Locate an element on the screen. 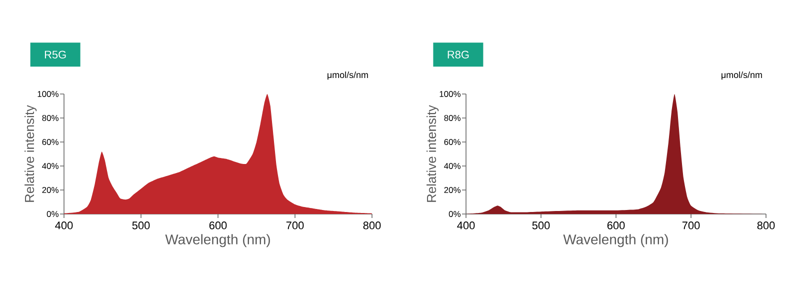  chart-title: R5G is located at coordinates (55, 54).